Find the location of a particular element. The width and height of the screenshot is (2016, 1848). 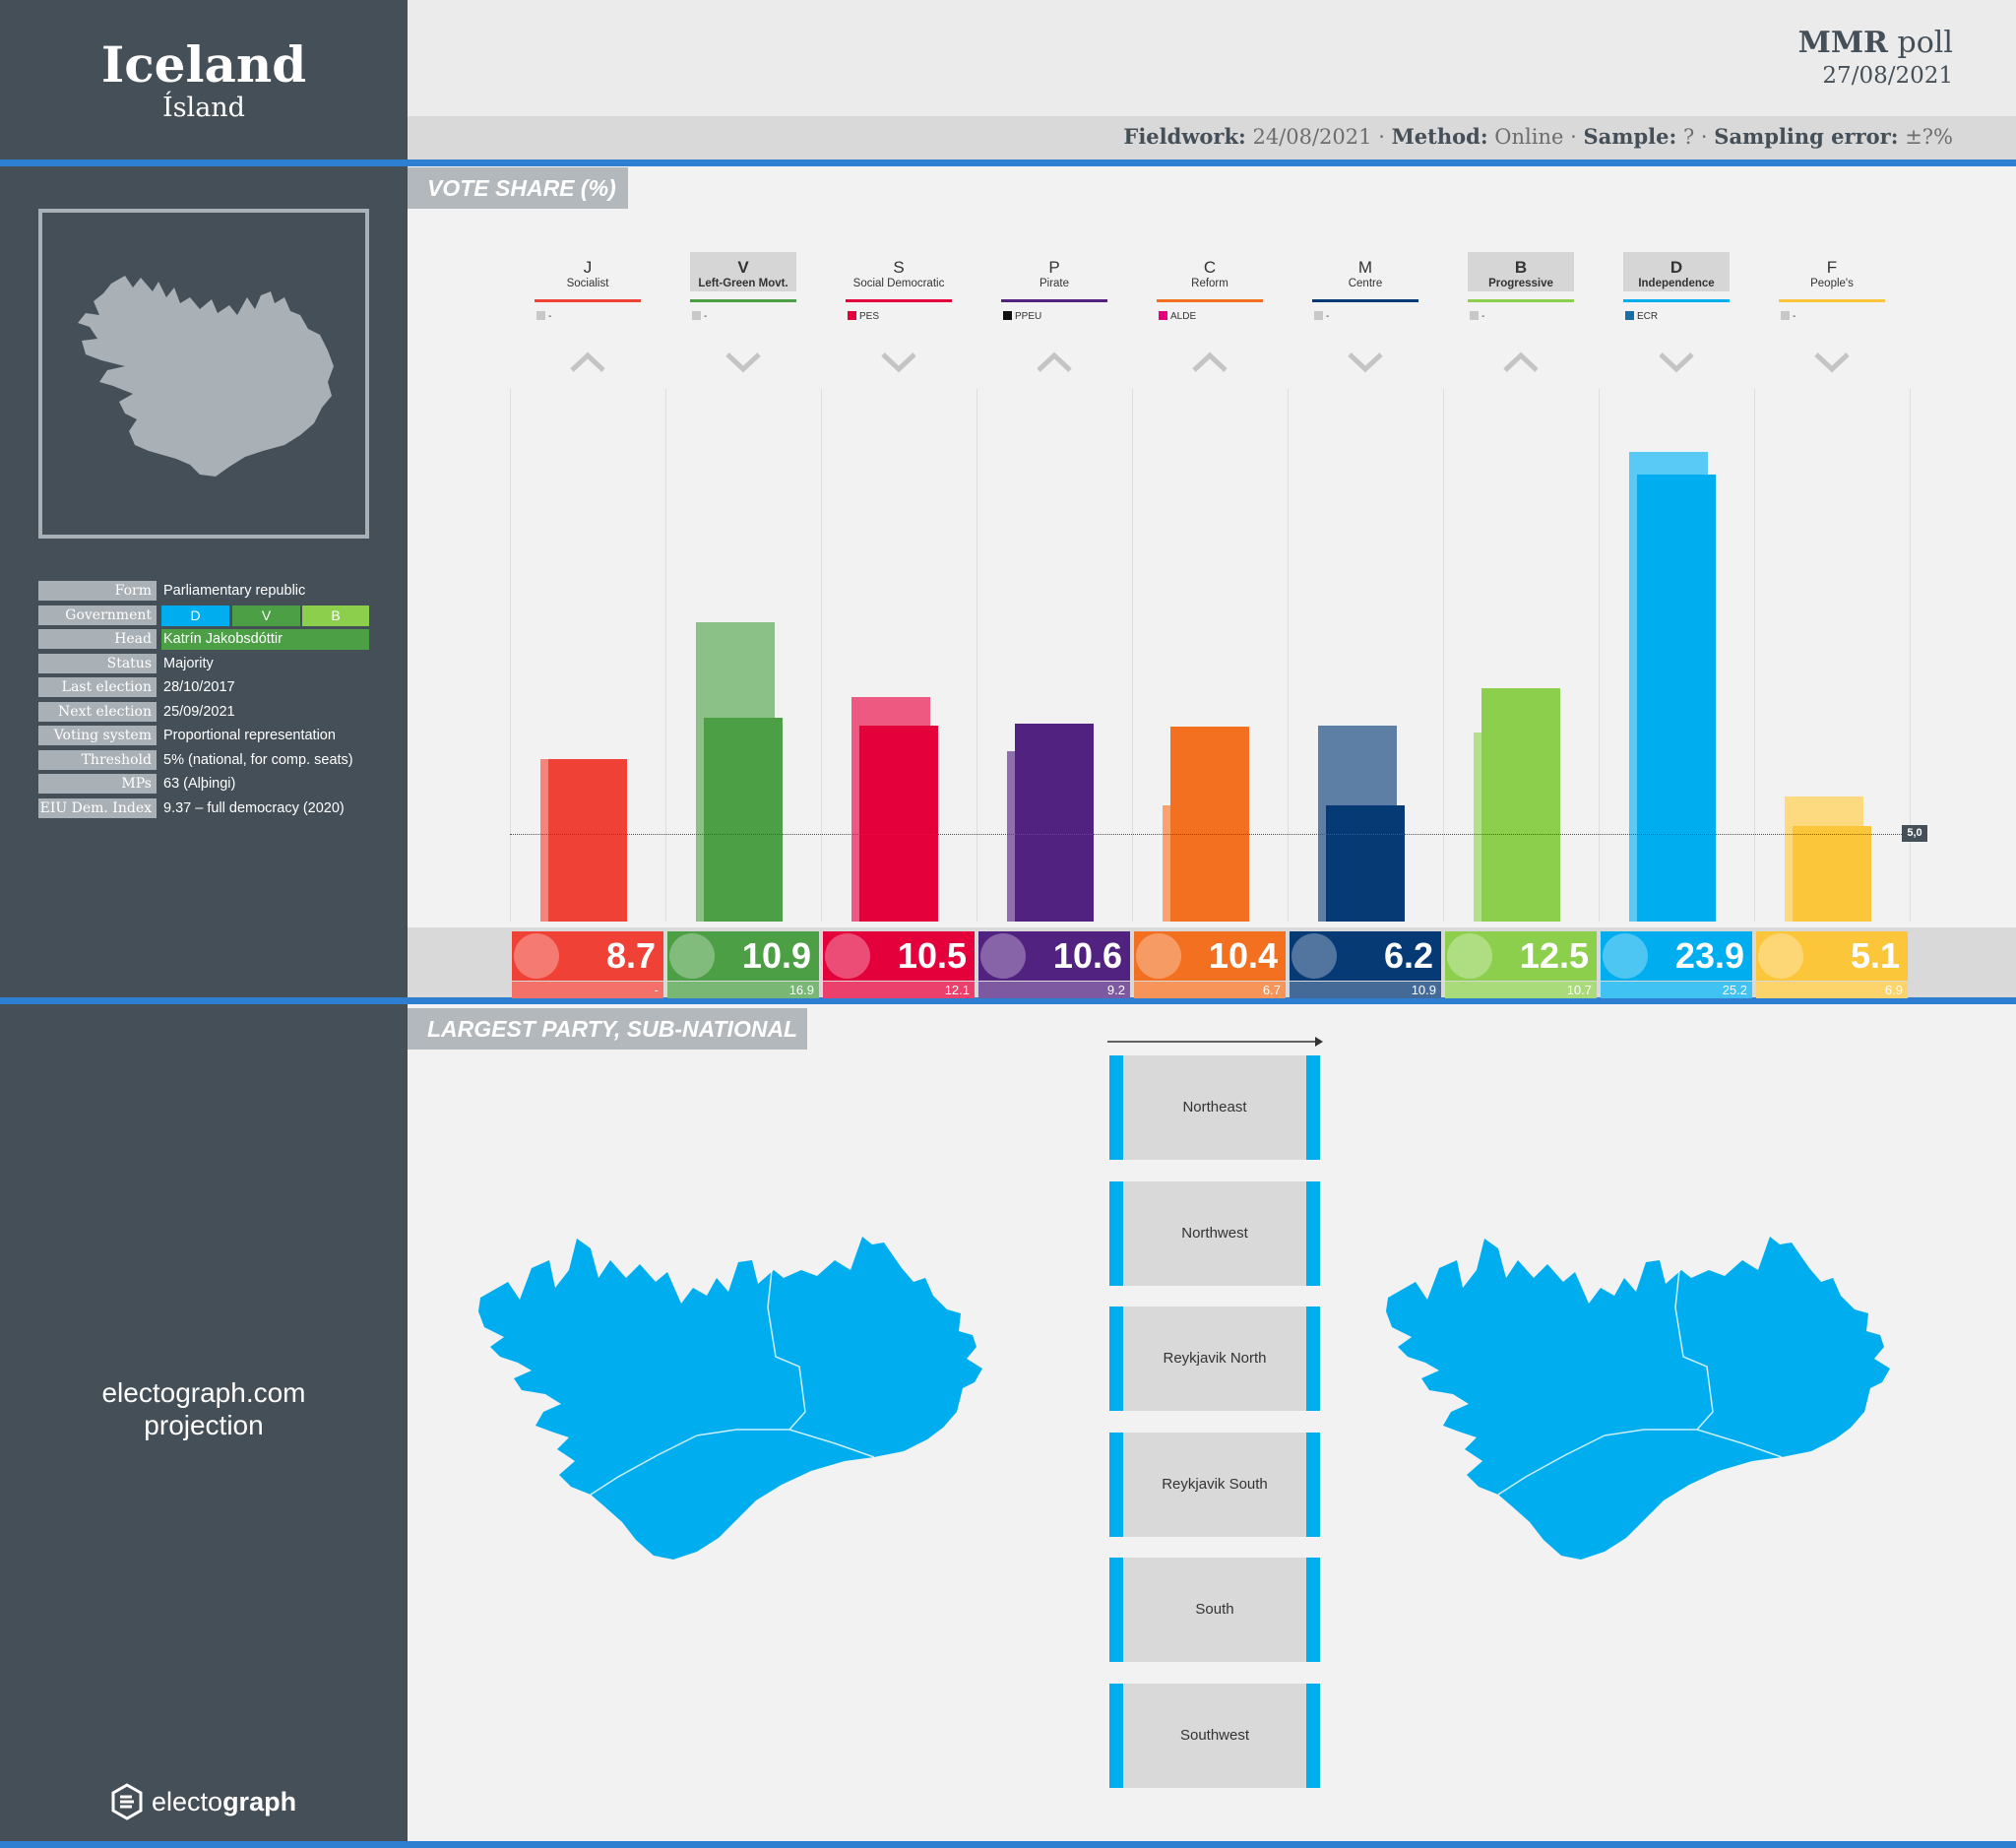

fact-row-form: Form Parliamentary republic is located at coordinates (203, 591).